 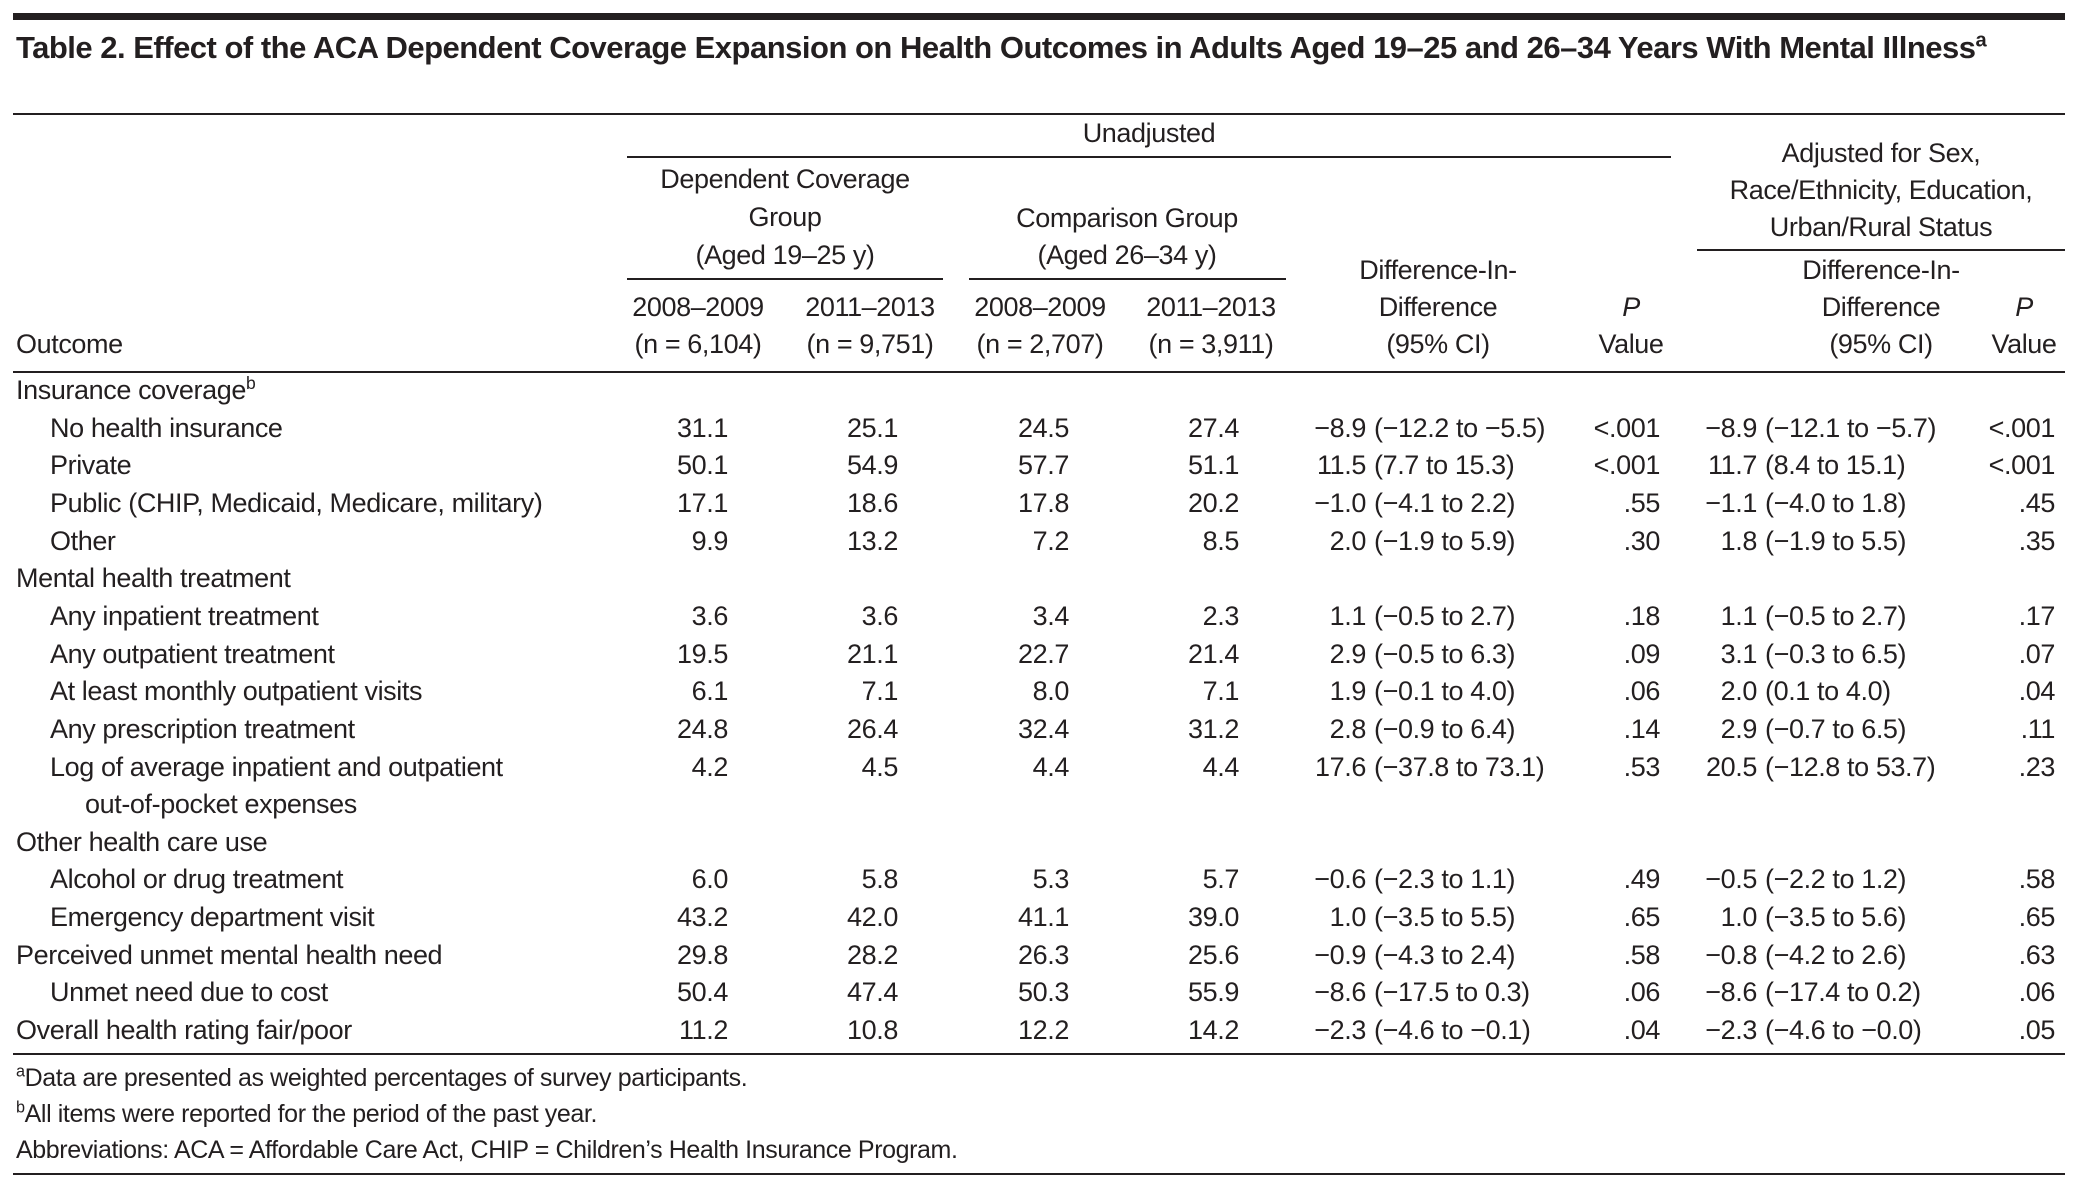 What do you see at coordinates (1051, 615) in the screenshot?
I see `value-cell: 3.4` at bounding box center [1051, 615].